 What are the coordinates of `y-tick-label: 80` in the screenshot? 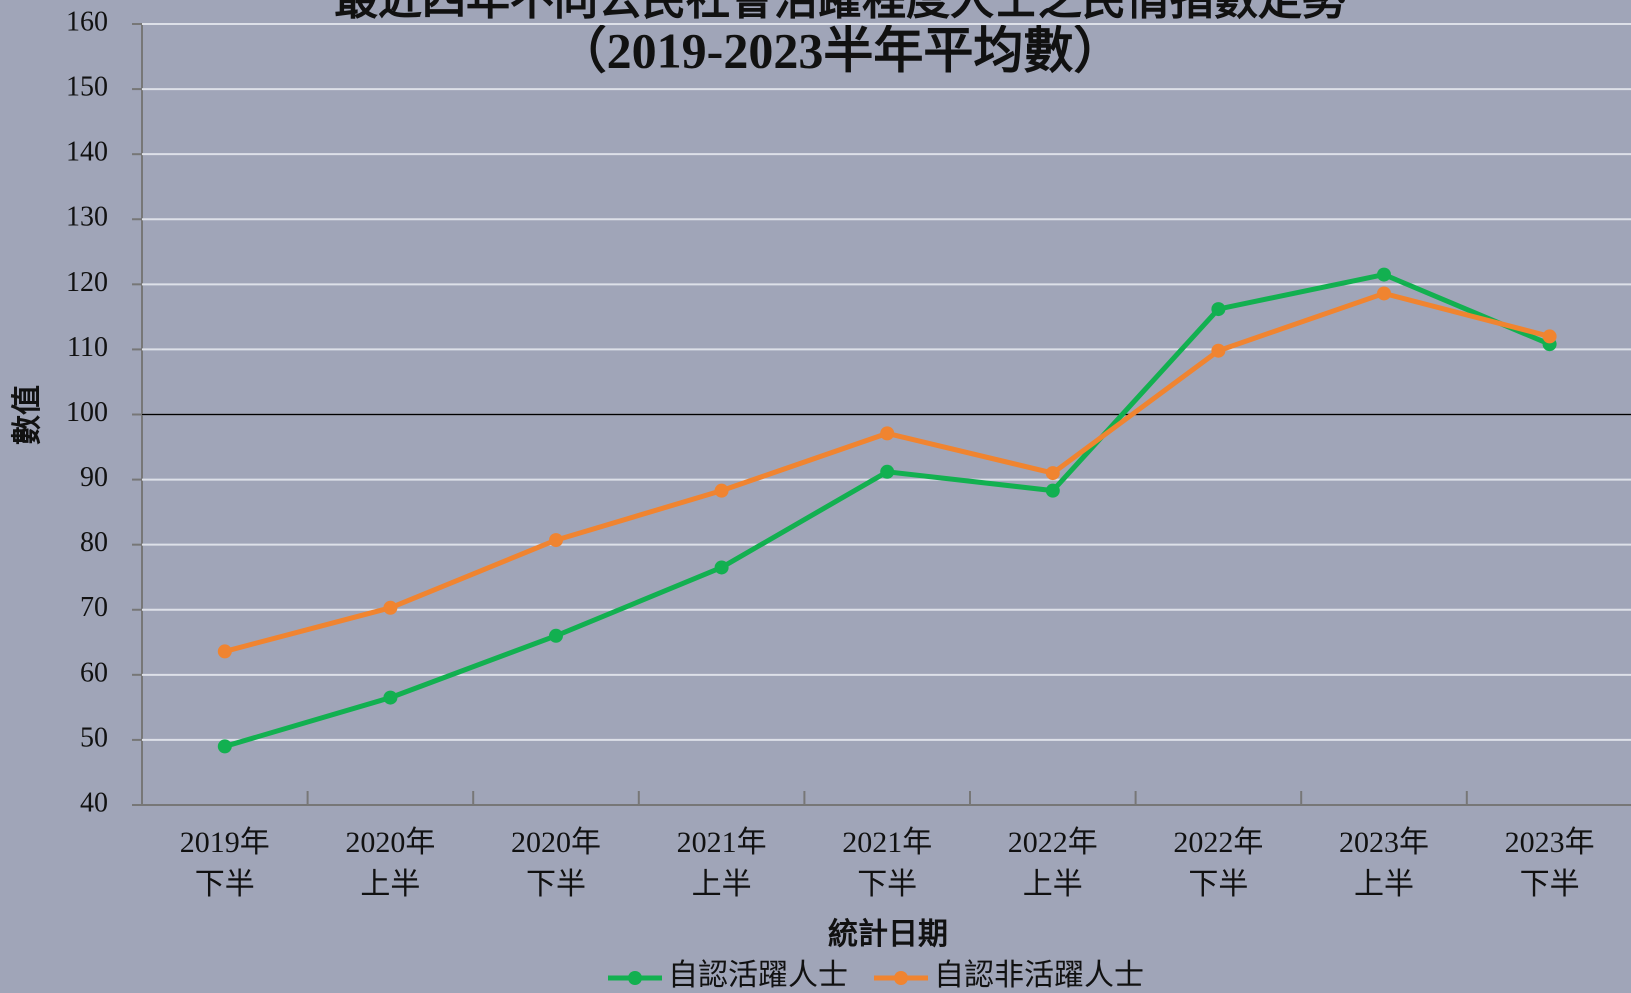 It's located at (94, 542).